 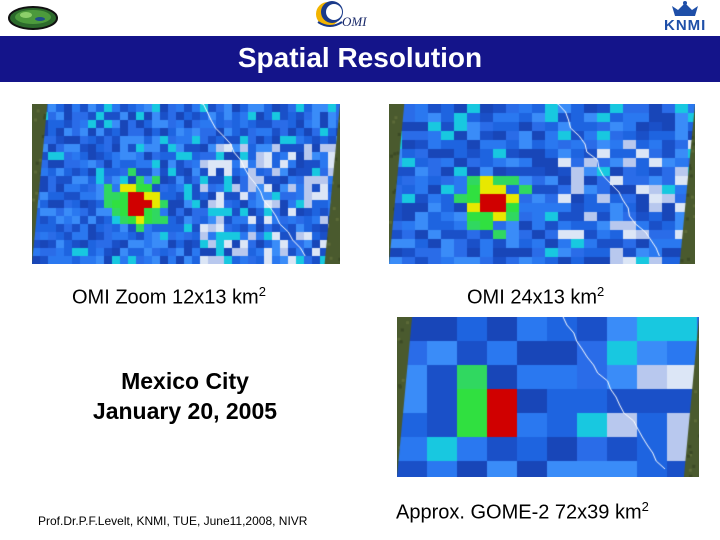 I want to click on gome2-caption: Approx. GOME-2 72x39 km2, so click(x=522, y=512).